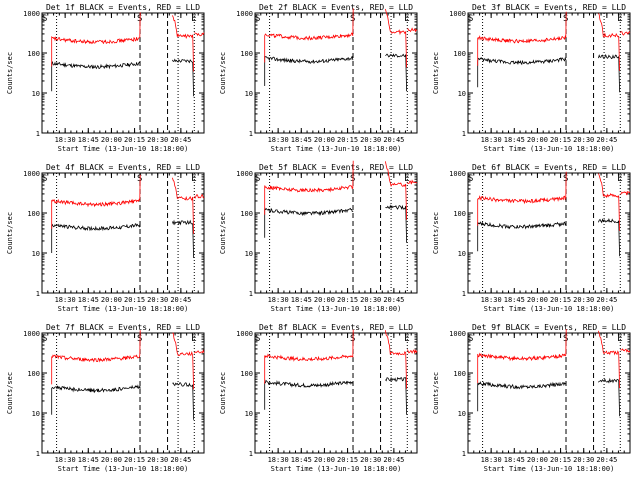 Image resolution: width=640 pixels, height=480 pixels. What do you see at coordinates (336, 7) in the screenshot?
I see `panel-title: Det 2f BLACK = Events, RED = LLD` at bounding box center [336, 7].